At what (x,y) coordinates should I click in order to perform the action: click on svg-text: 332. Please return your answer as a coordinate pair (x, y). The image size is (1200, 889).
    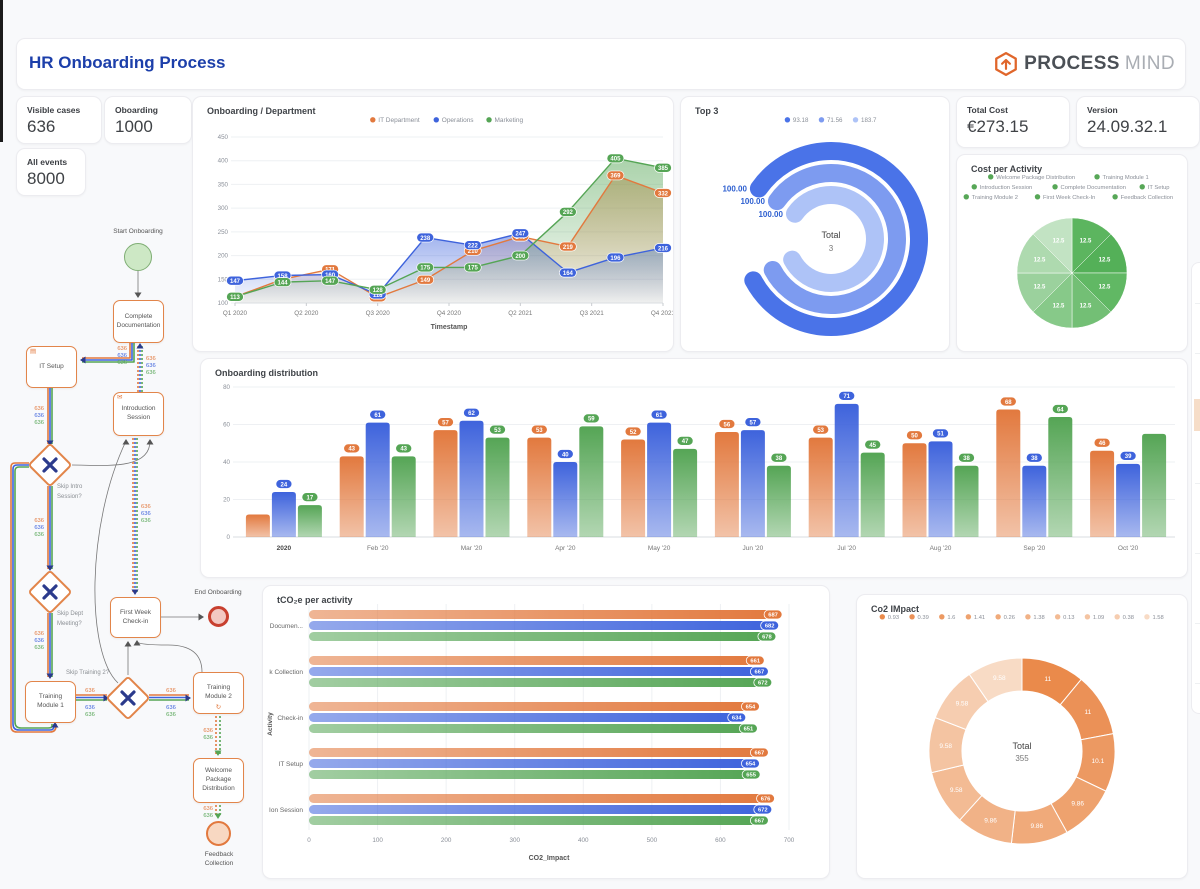
    Looking at the image, I should click on (663, 194).